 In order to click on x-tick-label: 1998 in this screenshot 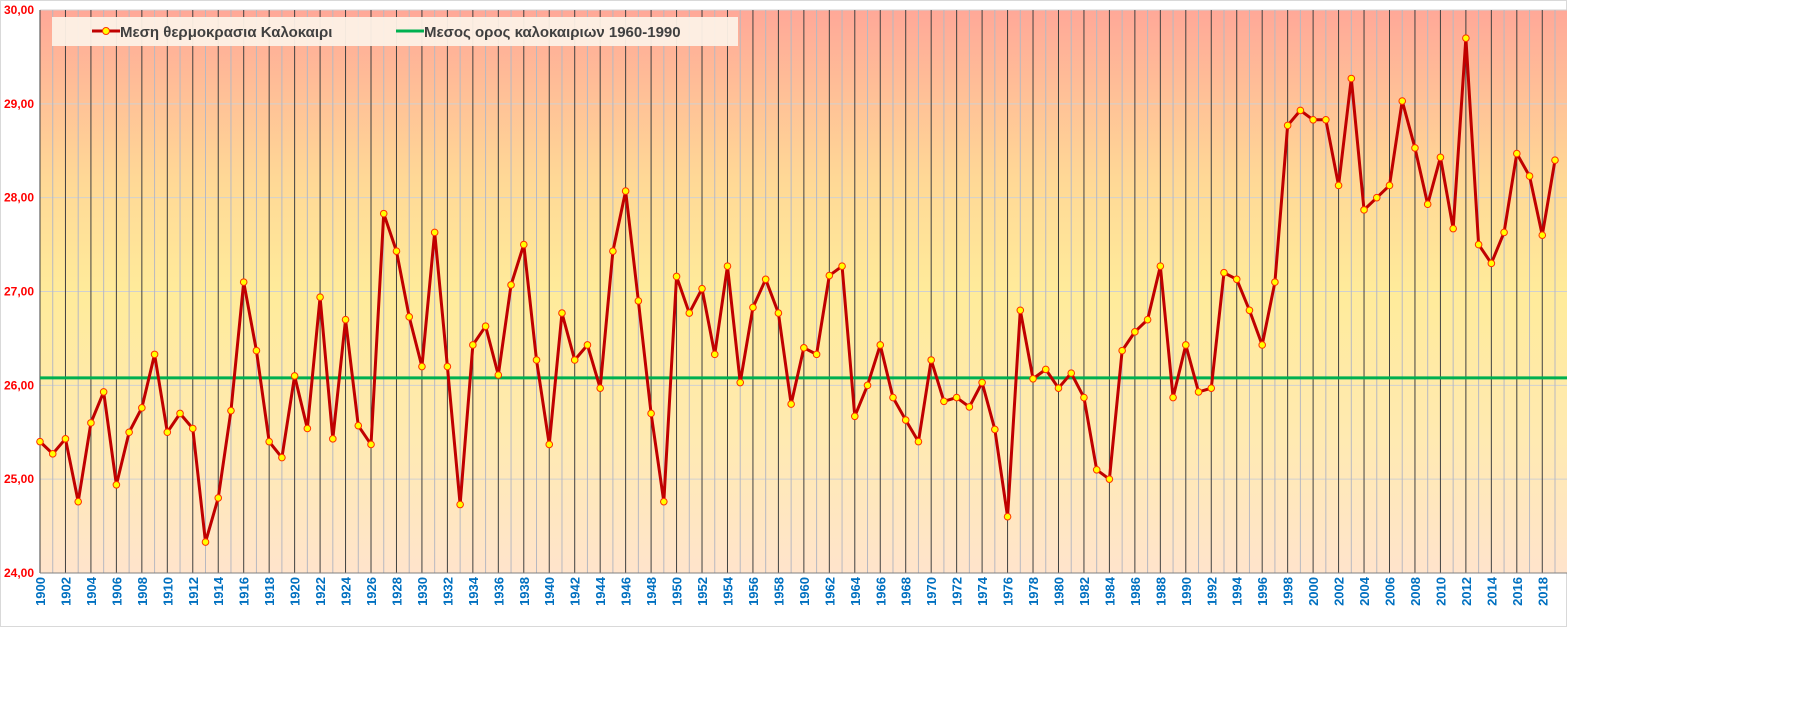, I will do `click(1288, 591)`.